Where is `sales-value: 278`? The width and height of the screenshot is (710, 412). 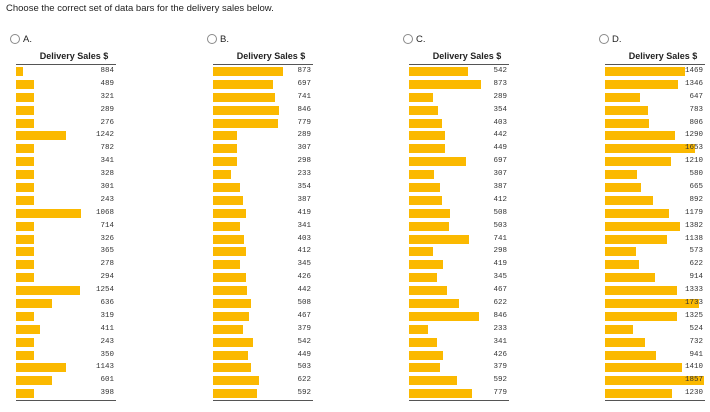
sales-value: 278 is located at coordinates (107, 264).